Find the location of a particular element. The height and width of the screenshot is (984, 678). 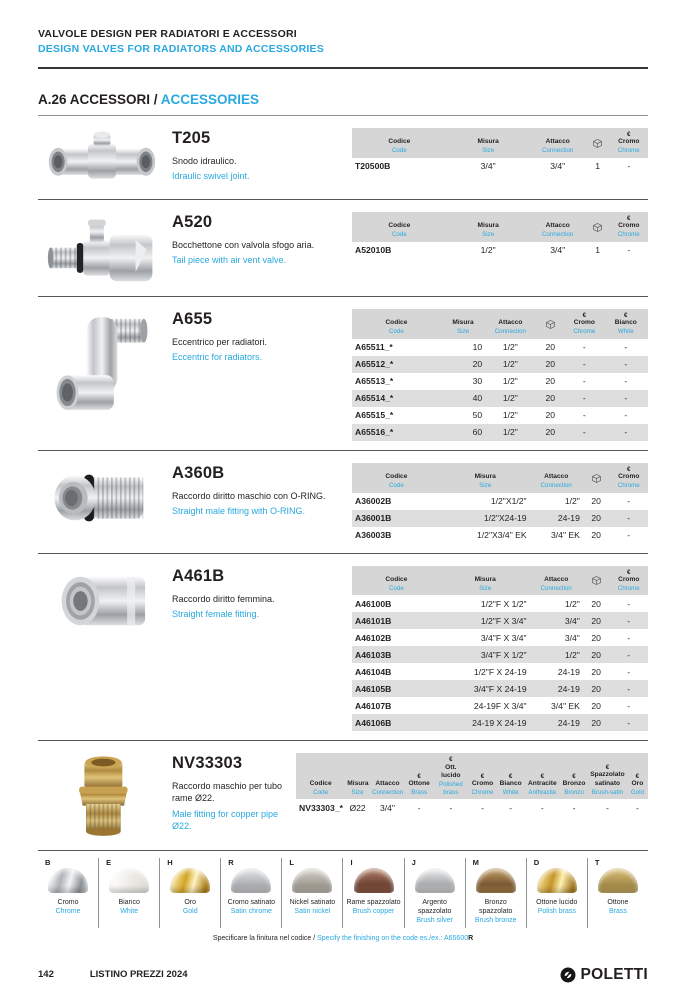

table-row: A46101B 1/2"F X 3/4" 3/4" 20 - is located at coordinates (500, 621).